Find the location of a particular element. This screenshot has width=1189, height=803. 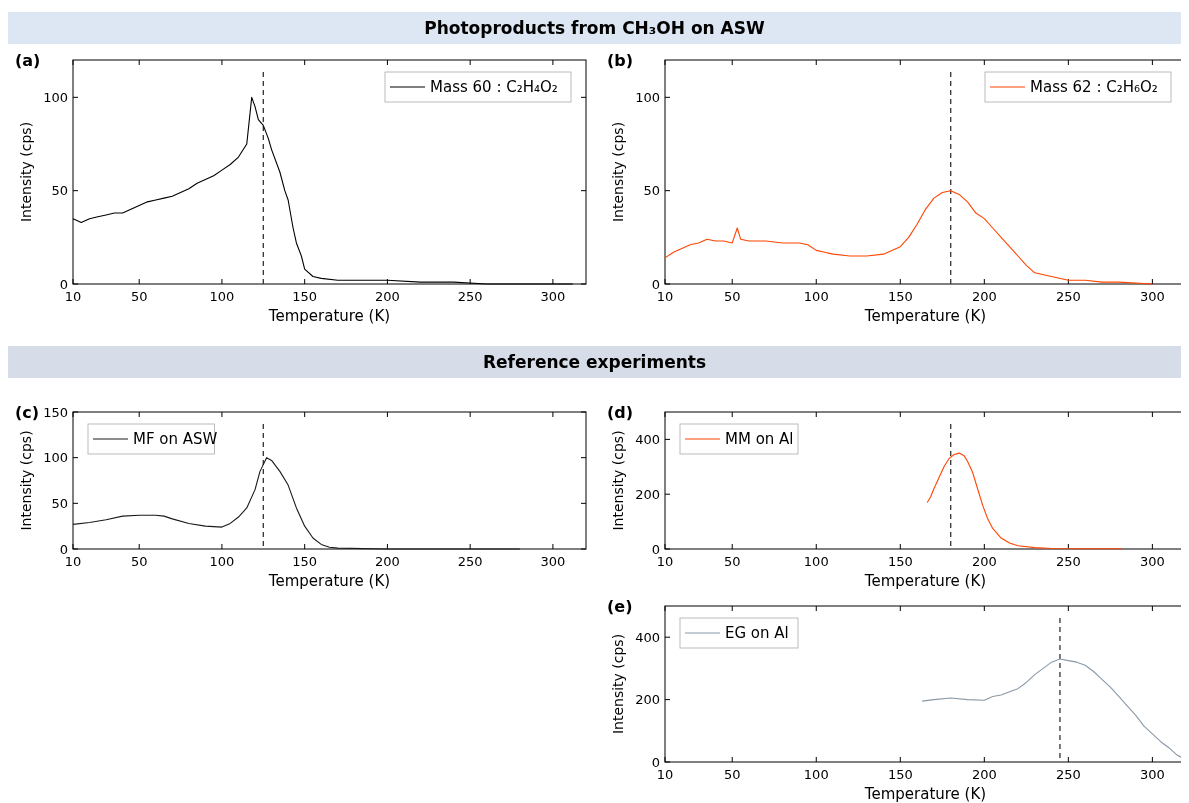

text: (b) is located at coordinates (620, 60).